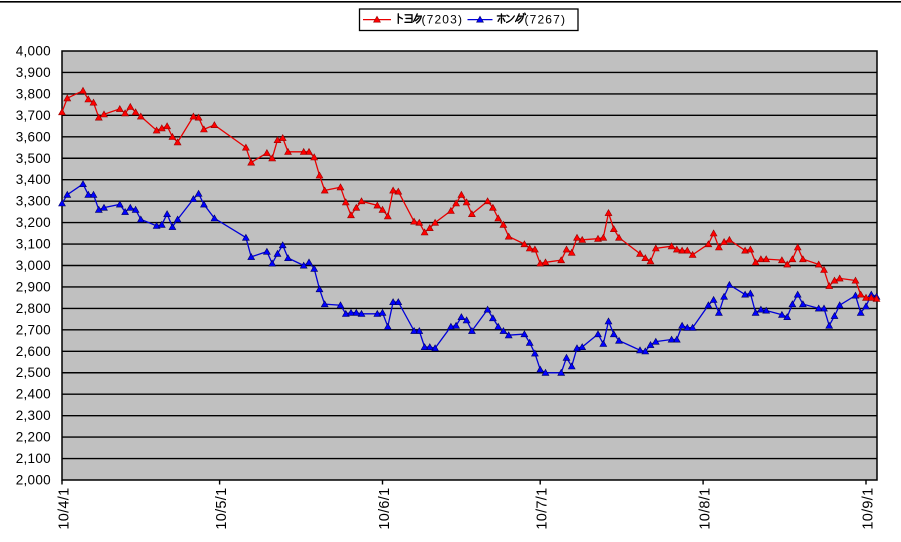 Image resolution: width=901 pixels, height=542 pixels. What do you see at coordinates (33, 158) in the screenshot?
I see `svg-text: 3,500` at bounding box center [33, 158].